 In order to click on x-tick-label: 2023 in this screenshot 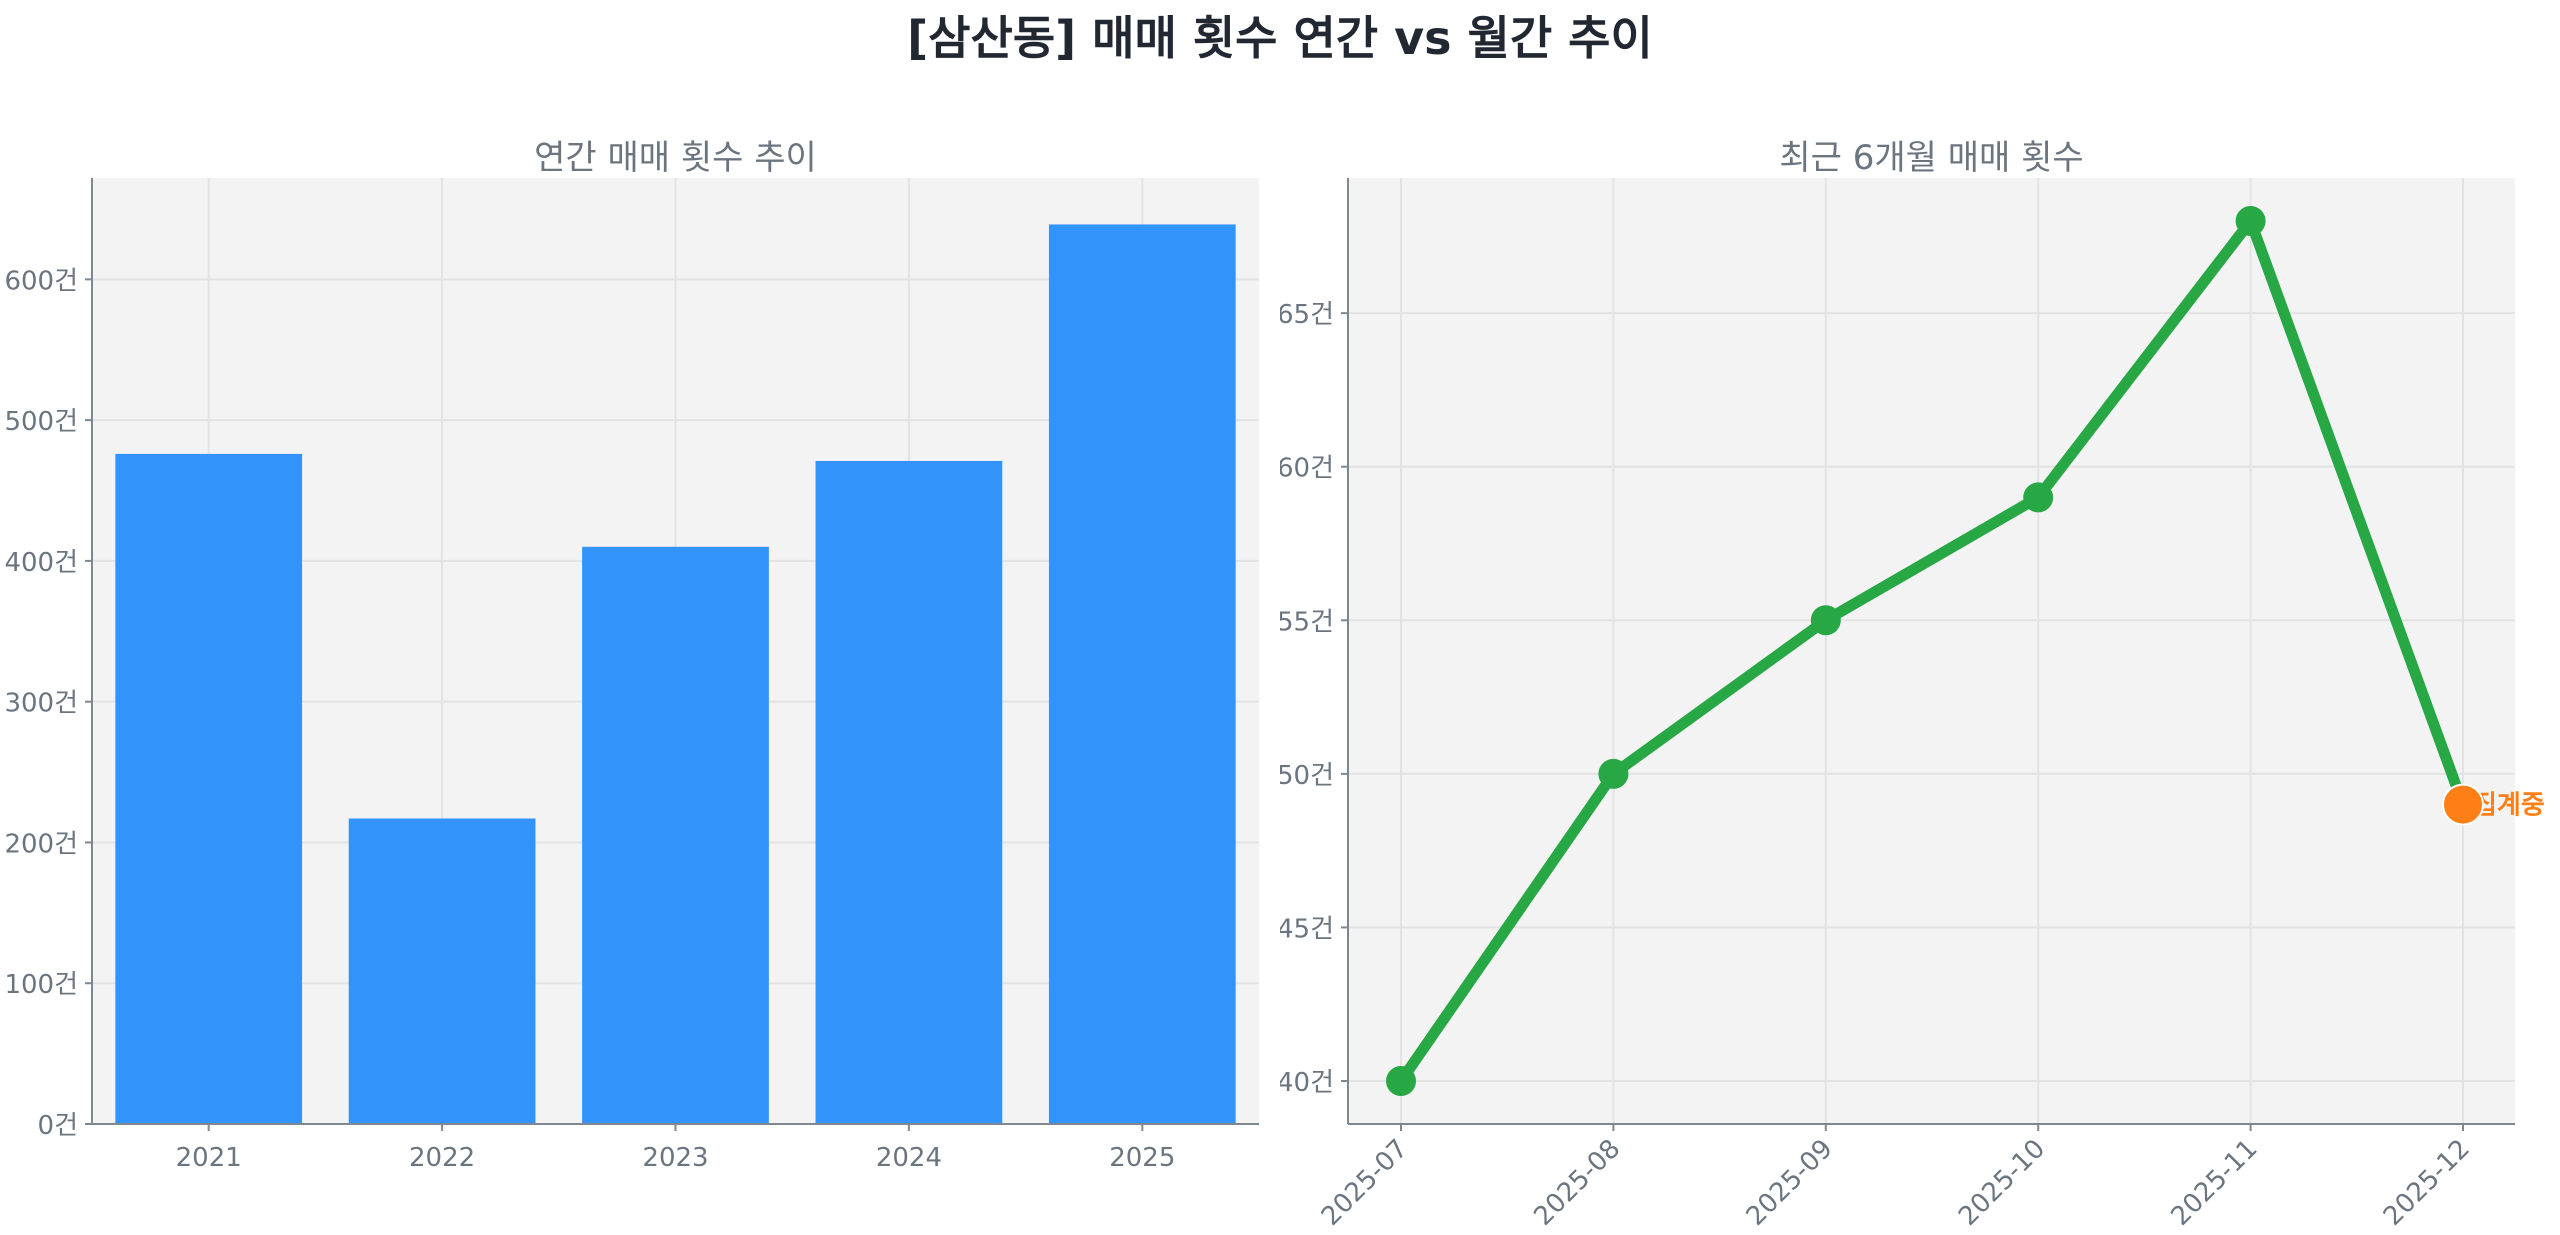, I will do `click(675, 1158)`.